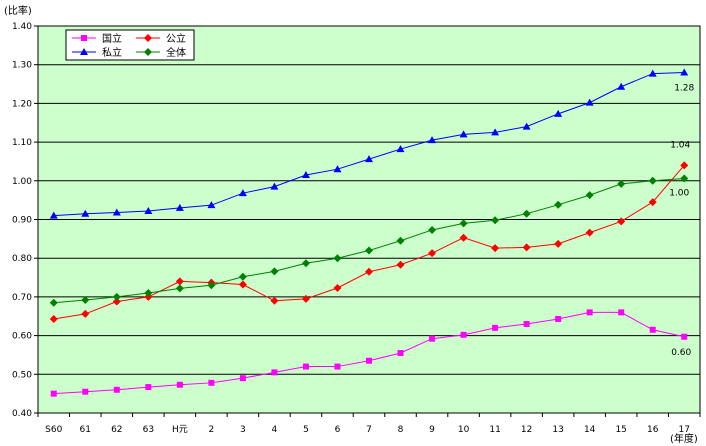 The width and height of the screenshot is (706, 446). I want to click on x-axis-title: (年度), so click(684, 438).